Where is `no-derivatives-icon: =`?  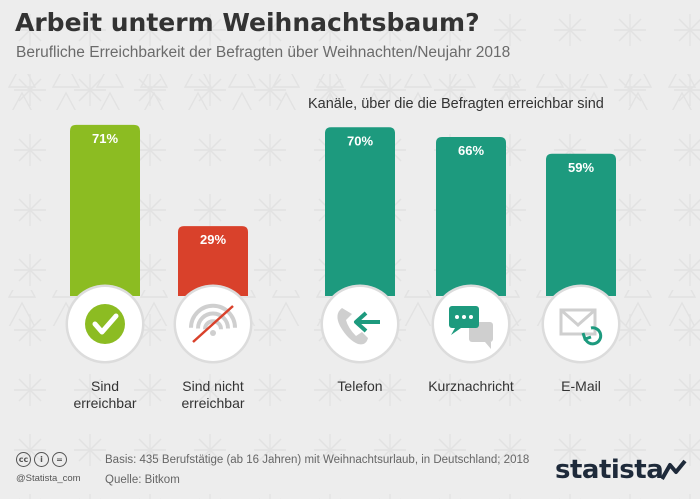 no-derivatives-icon: = is located at coordinates (59, 459).